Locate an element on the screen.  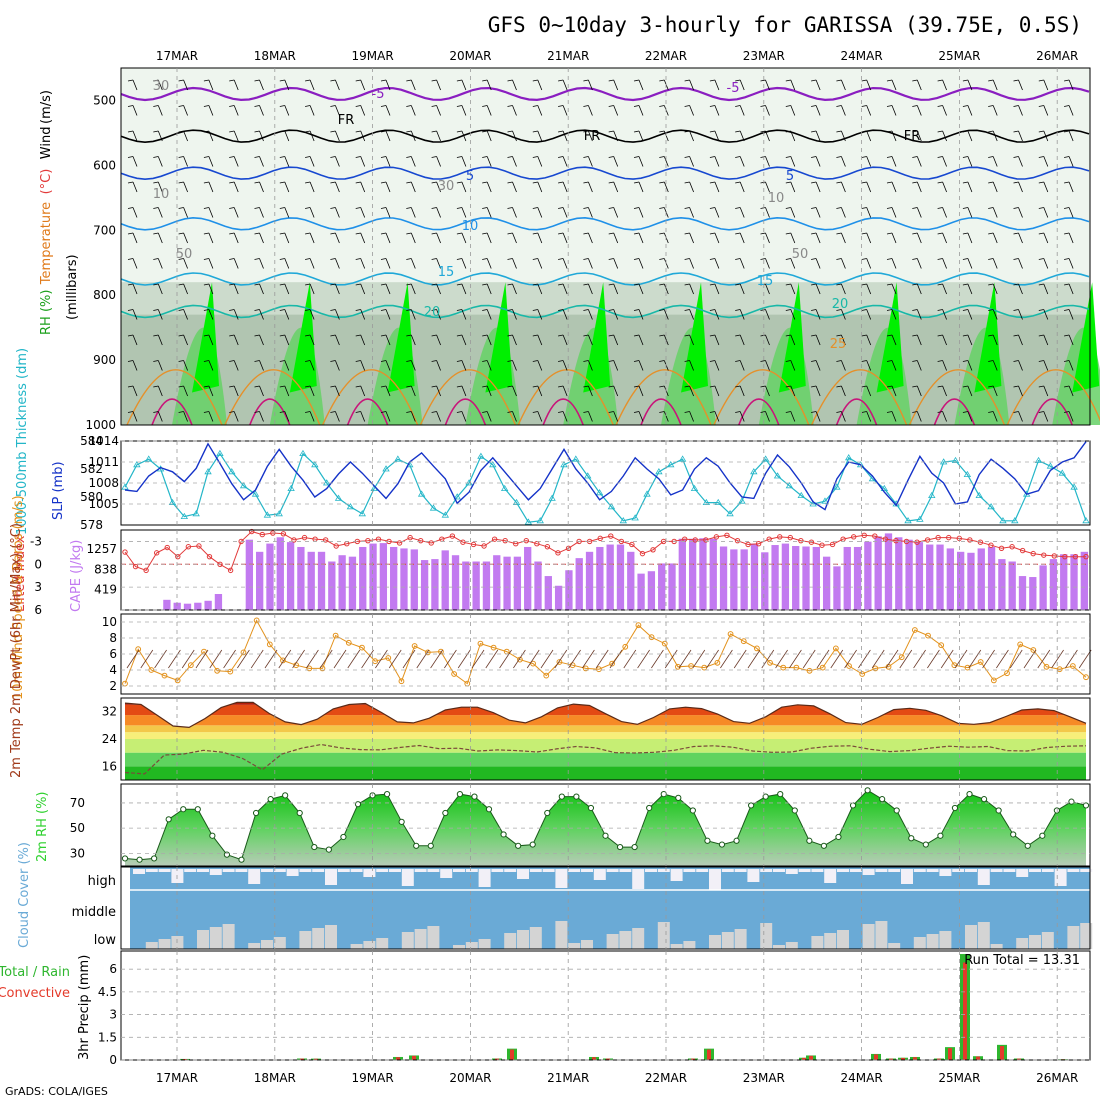
date-top-3: 20MAR is located at coordinates (470, 56).